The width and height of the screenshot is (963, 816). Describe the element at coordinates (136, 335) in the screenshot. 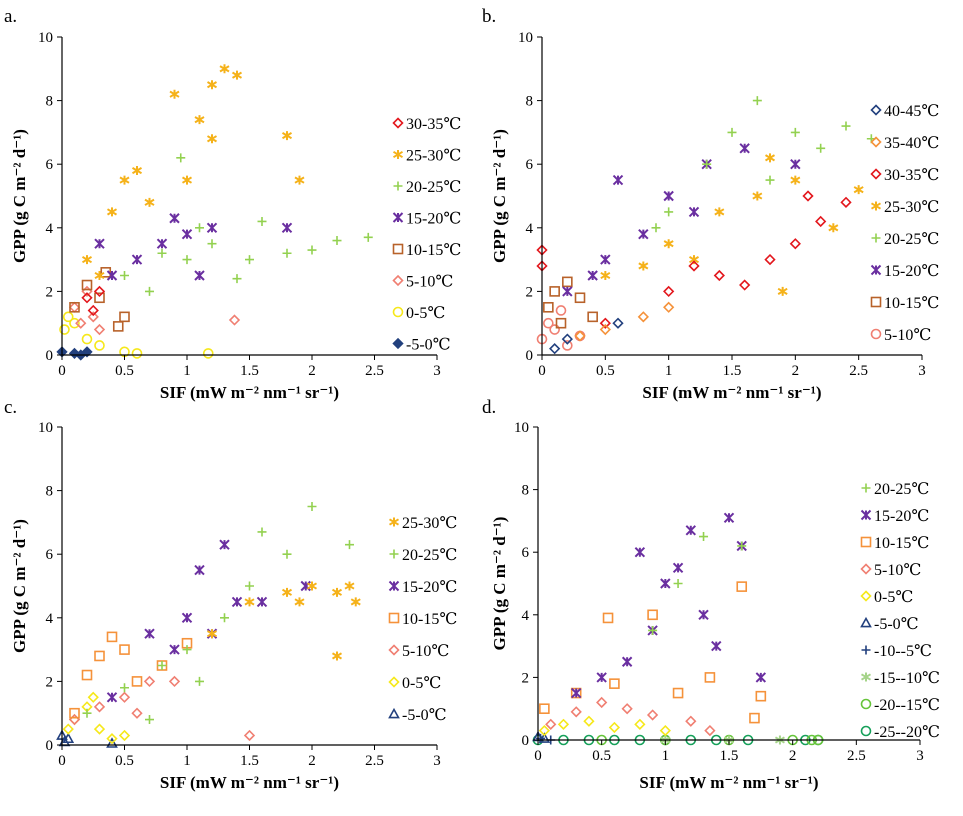

I see `series-0-5℃` at that location.